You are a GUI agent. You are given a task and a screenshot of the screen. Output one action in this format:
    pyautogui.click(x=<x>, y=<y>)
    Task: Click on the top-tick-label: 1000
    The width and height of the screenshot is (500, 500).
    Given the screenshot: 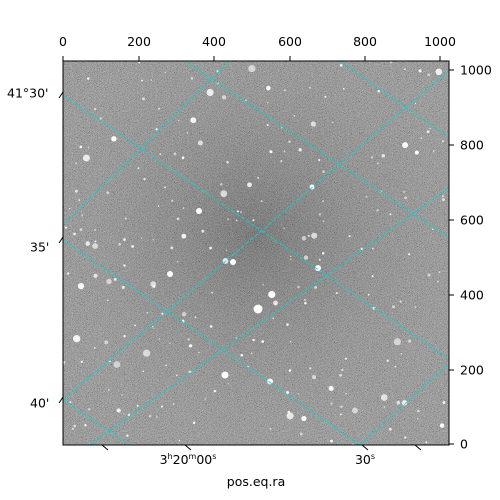 What is the action you would take?
    pyautogui.click(x=440, y=41)
    